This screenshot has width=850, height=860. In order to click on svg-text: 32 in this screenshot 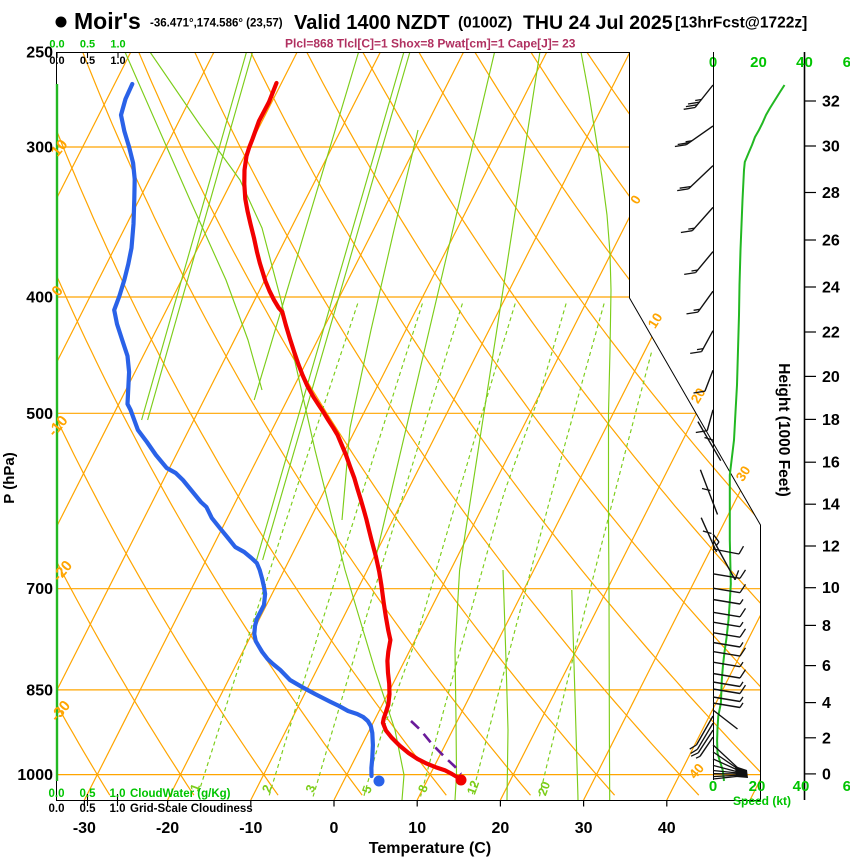, I will do `click(831, 102)`.